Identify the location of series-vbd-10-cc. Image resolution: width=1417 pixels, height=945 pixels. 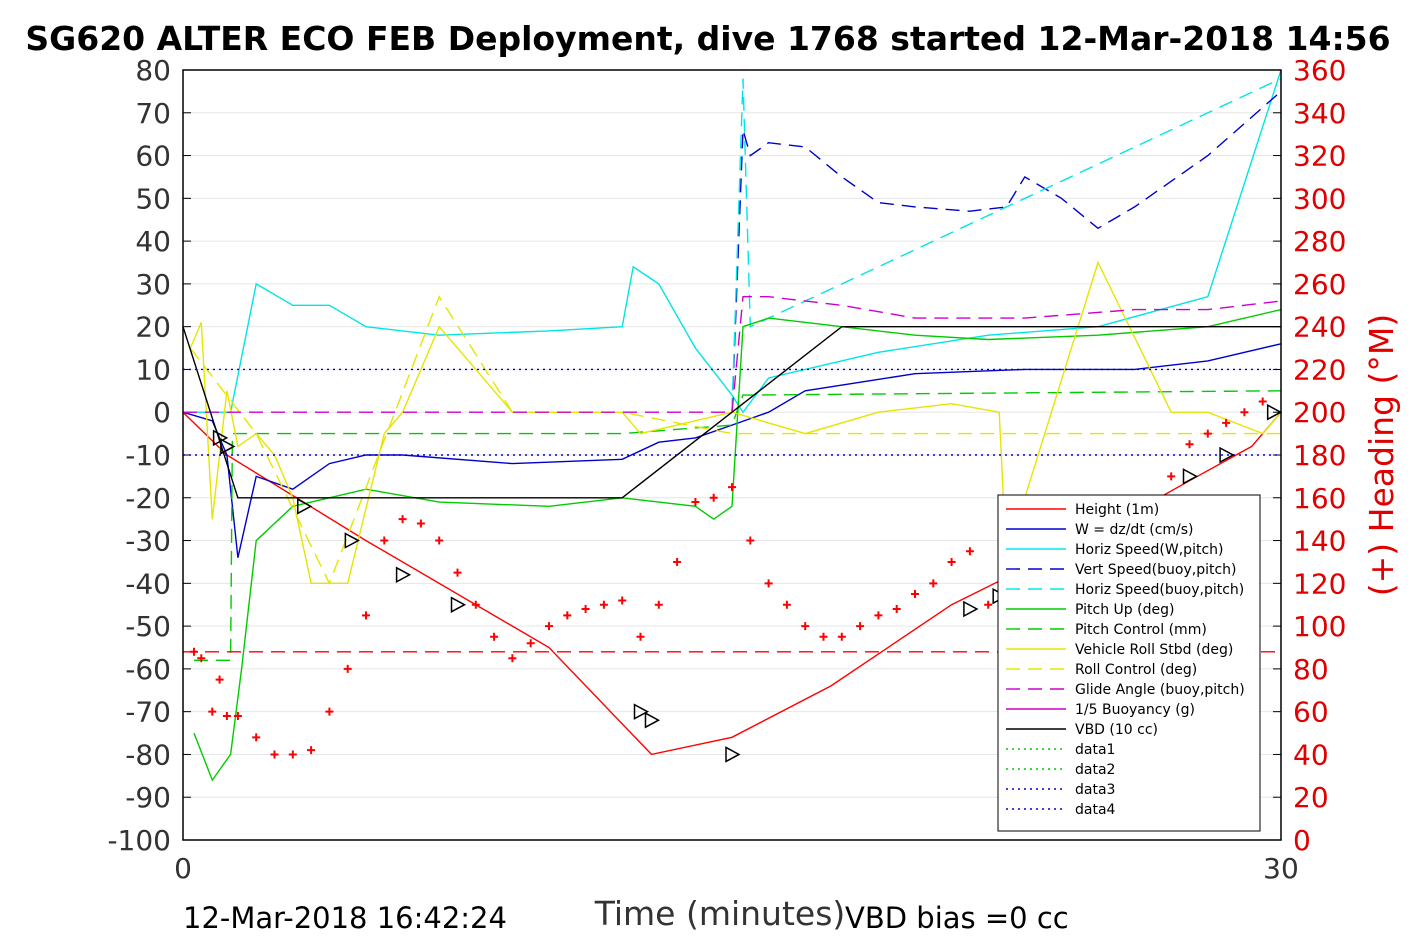
(731, 412).